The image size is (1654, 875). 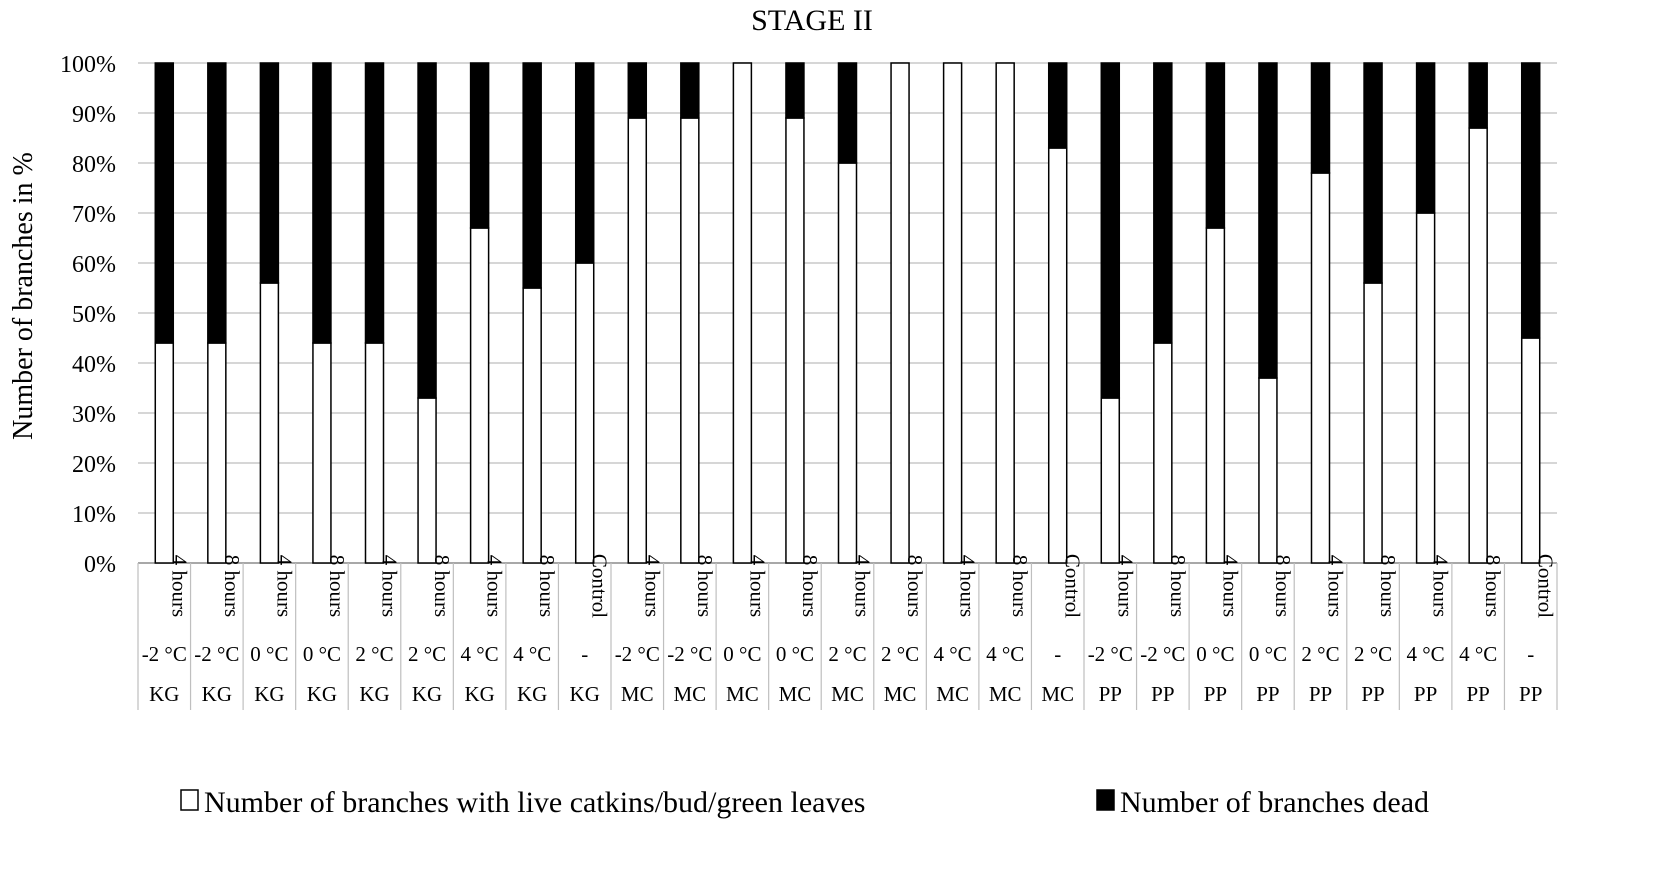 I want to click on category-separators, so click(x=847, y=636).